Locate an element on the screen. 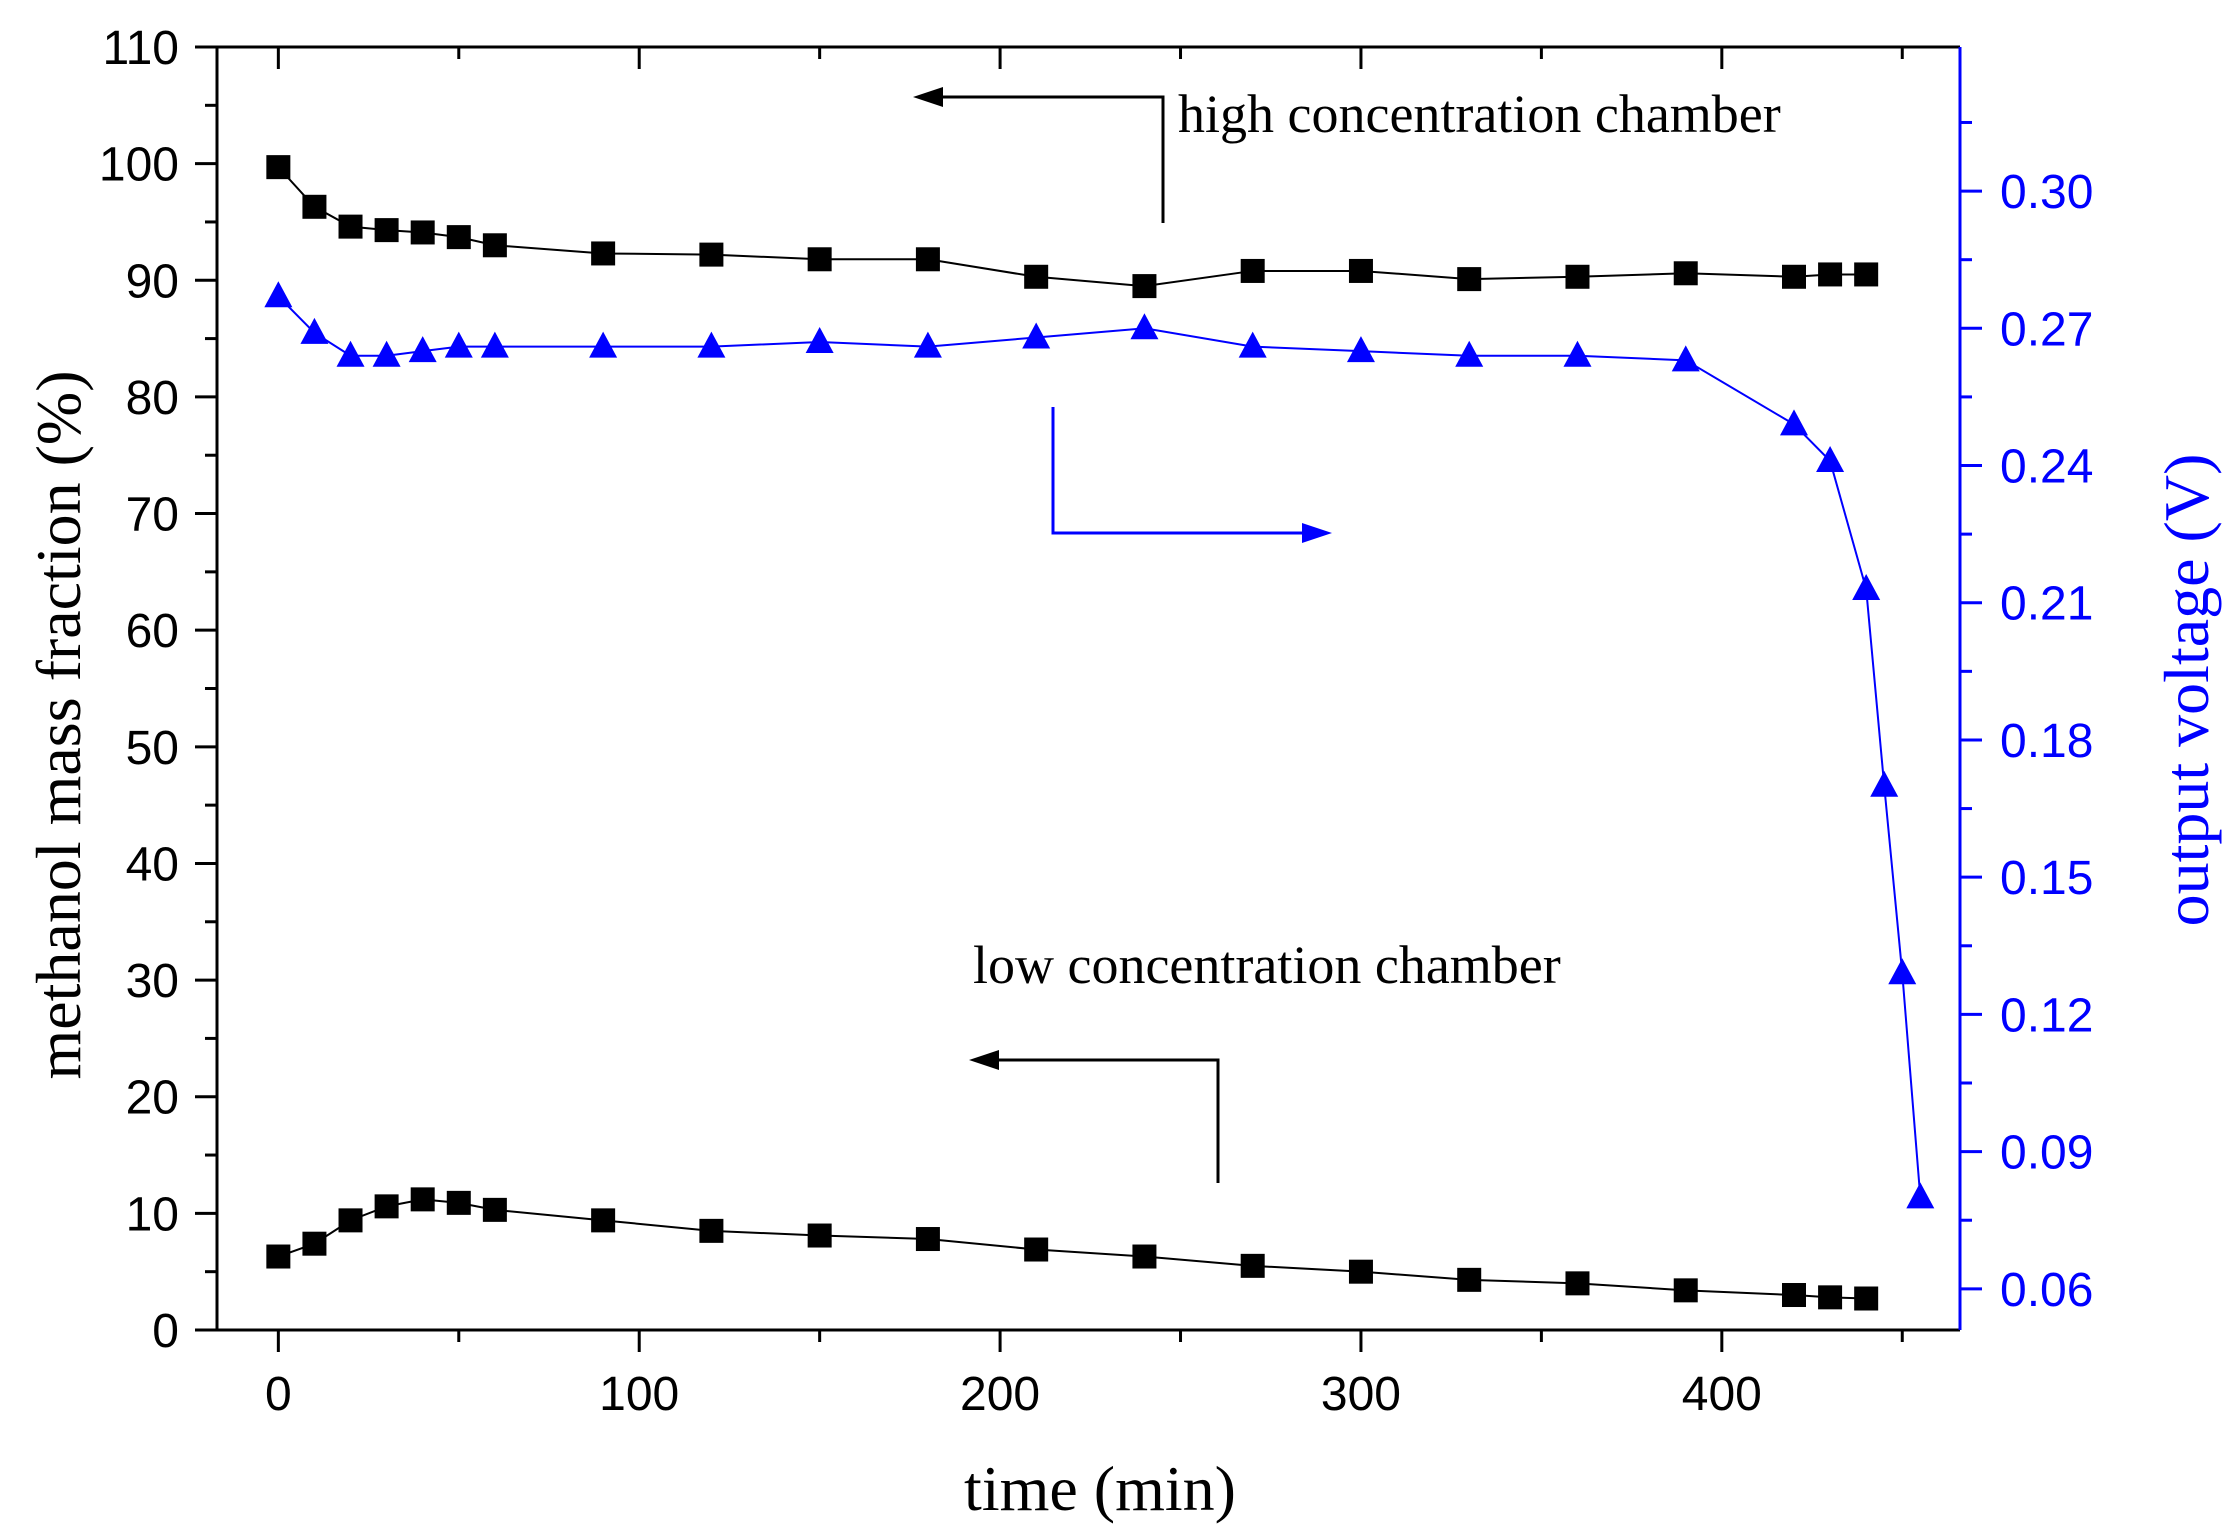 Image resolution: width=2224 pixels, height=1531 pixels. y-tick-label: 70 is located at coordinates (152, 515).